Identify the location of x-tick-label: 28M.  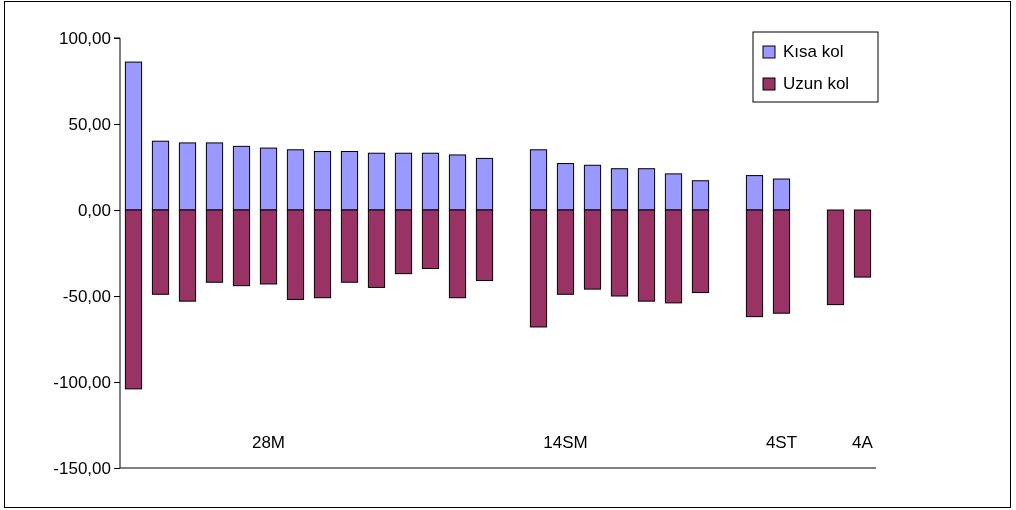
(268, 442).